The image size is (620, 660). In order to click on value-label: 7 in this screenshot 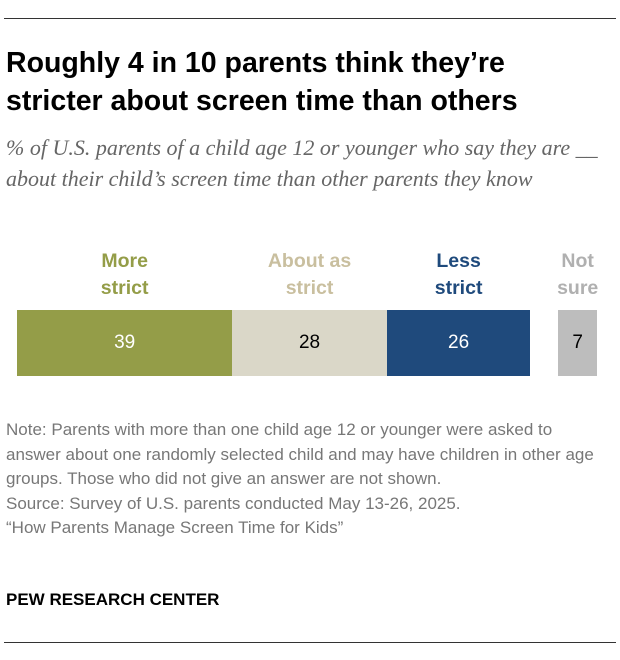, I will do `click(577, 342)`.